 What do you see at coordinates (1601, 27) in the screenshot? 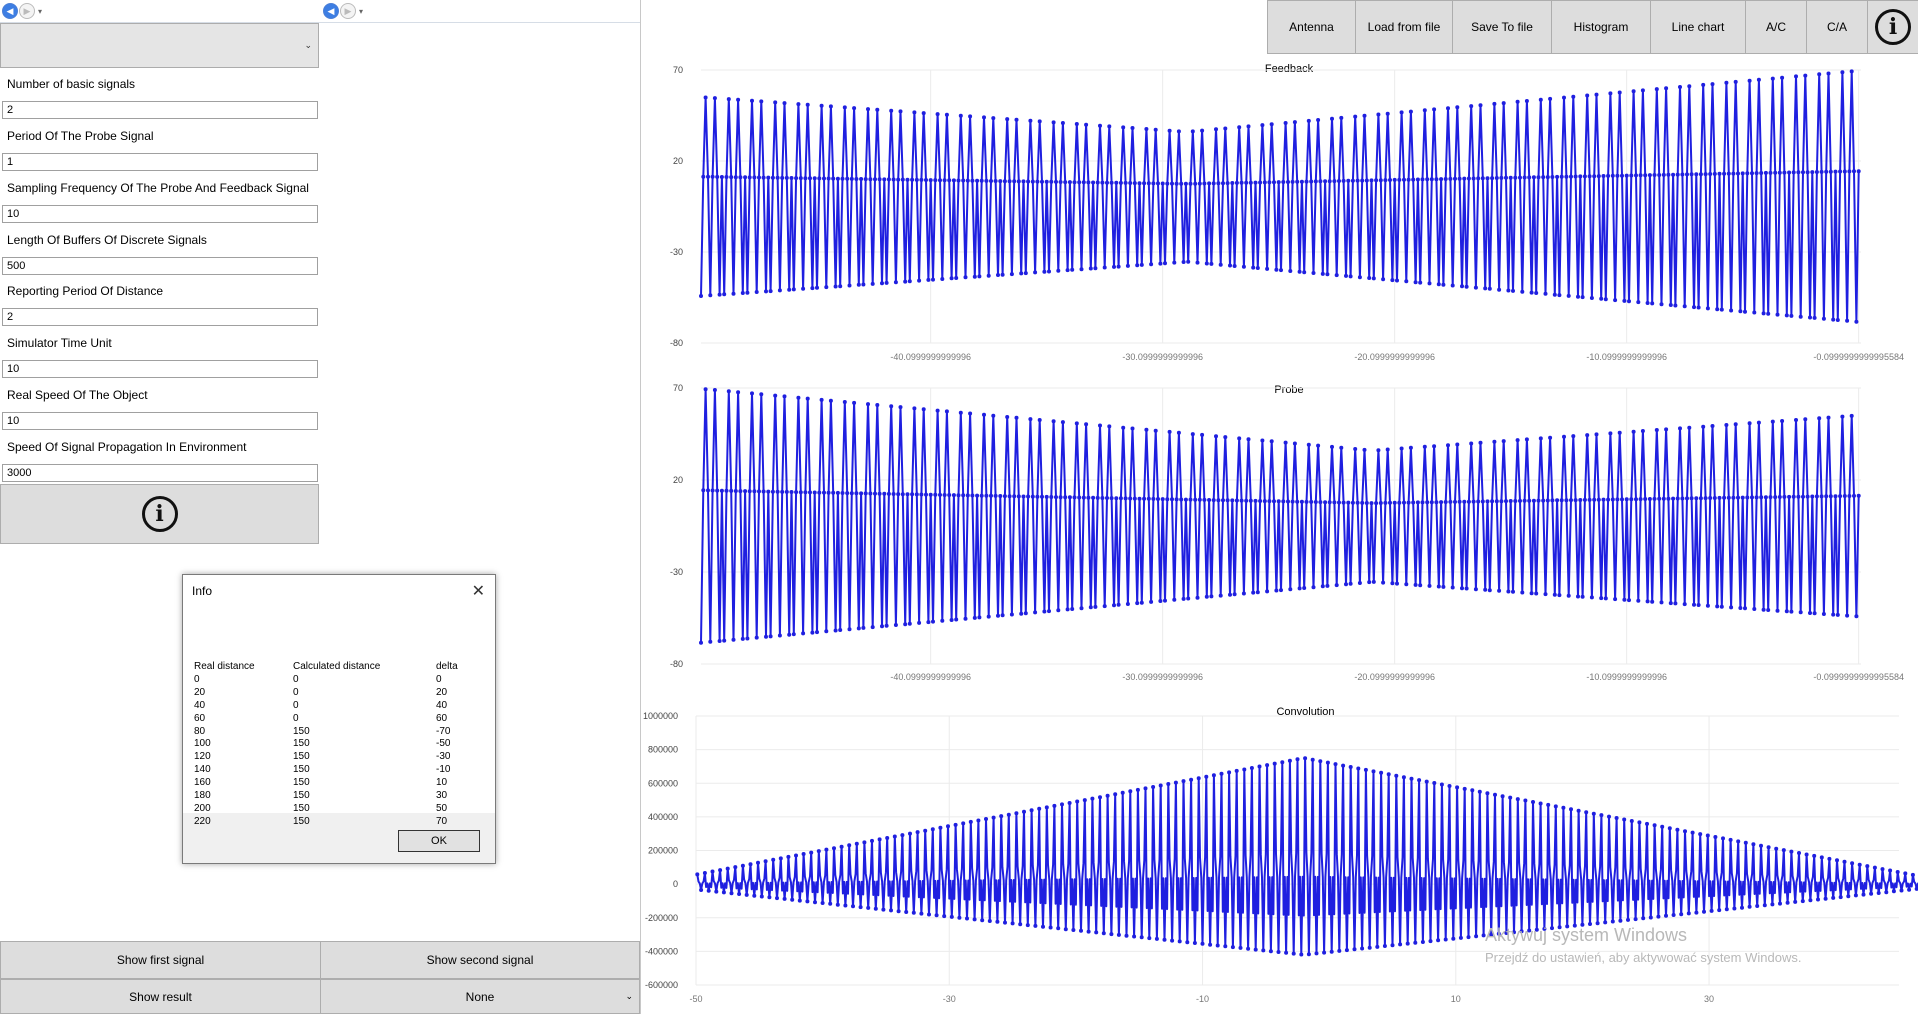
I see `tab-histogram: Histogram` at bounding box center [1601, 27].